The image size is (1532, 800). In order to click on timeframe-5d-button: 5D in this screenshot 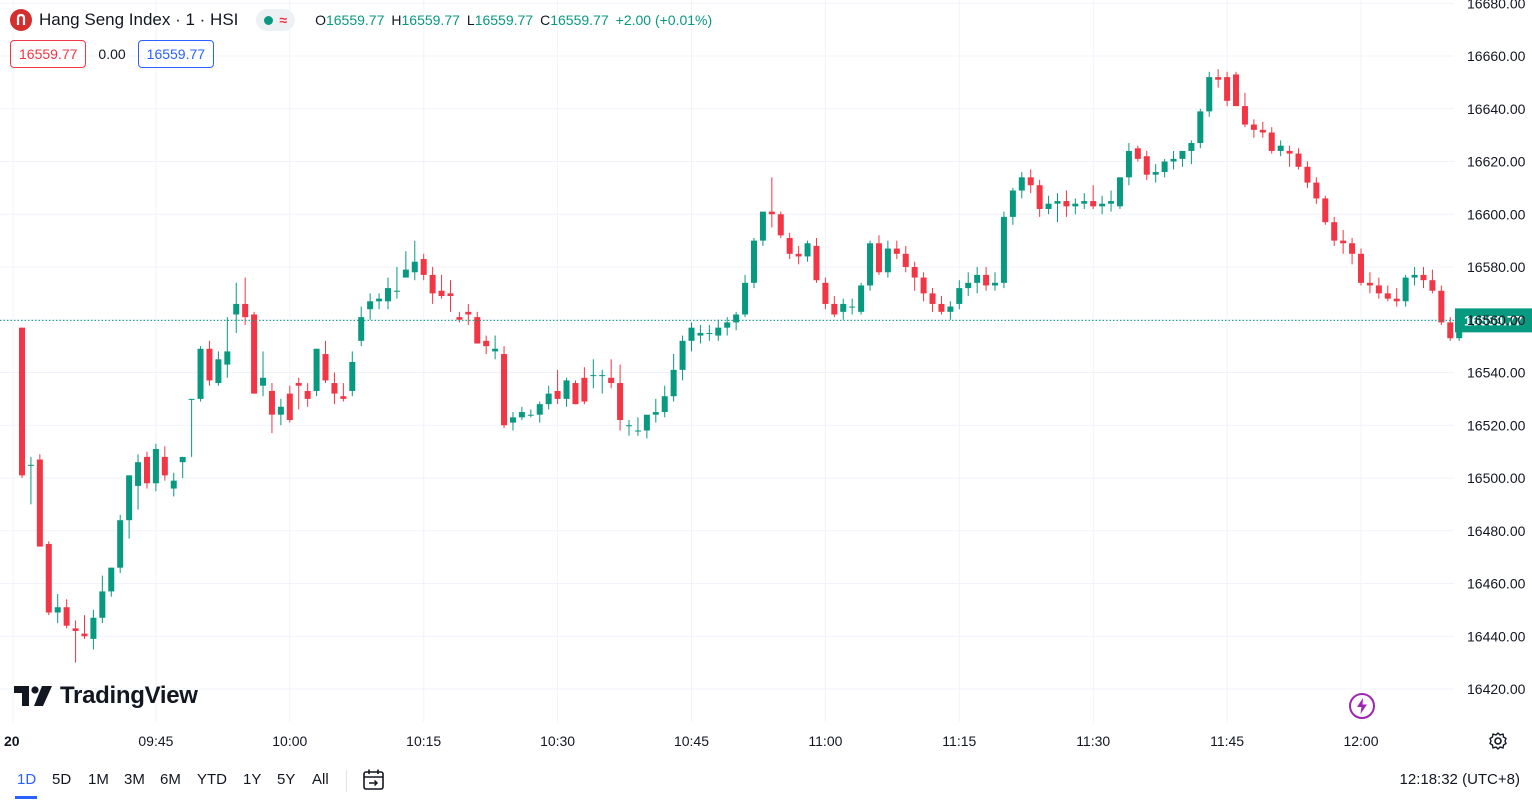, I will do `click(62, 779)`.